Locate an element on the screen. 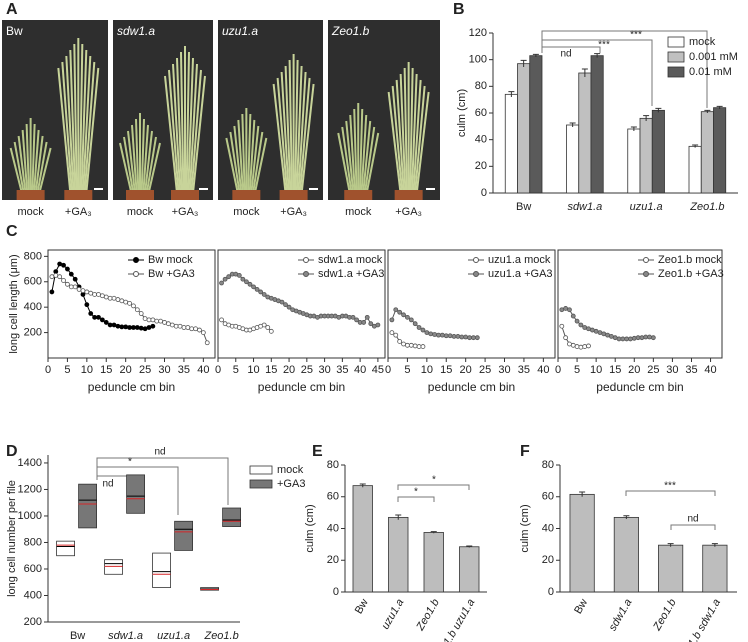  y-tick-label: 60 is located at coordinates (548, 497).